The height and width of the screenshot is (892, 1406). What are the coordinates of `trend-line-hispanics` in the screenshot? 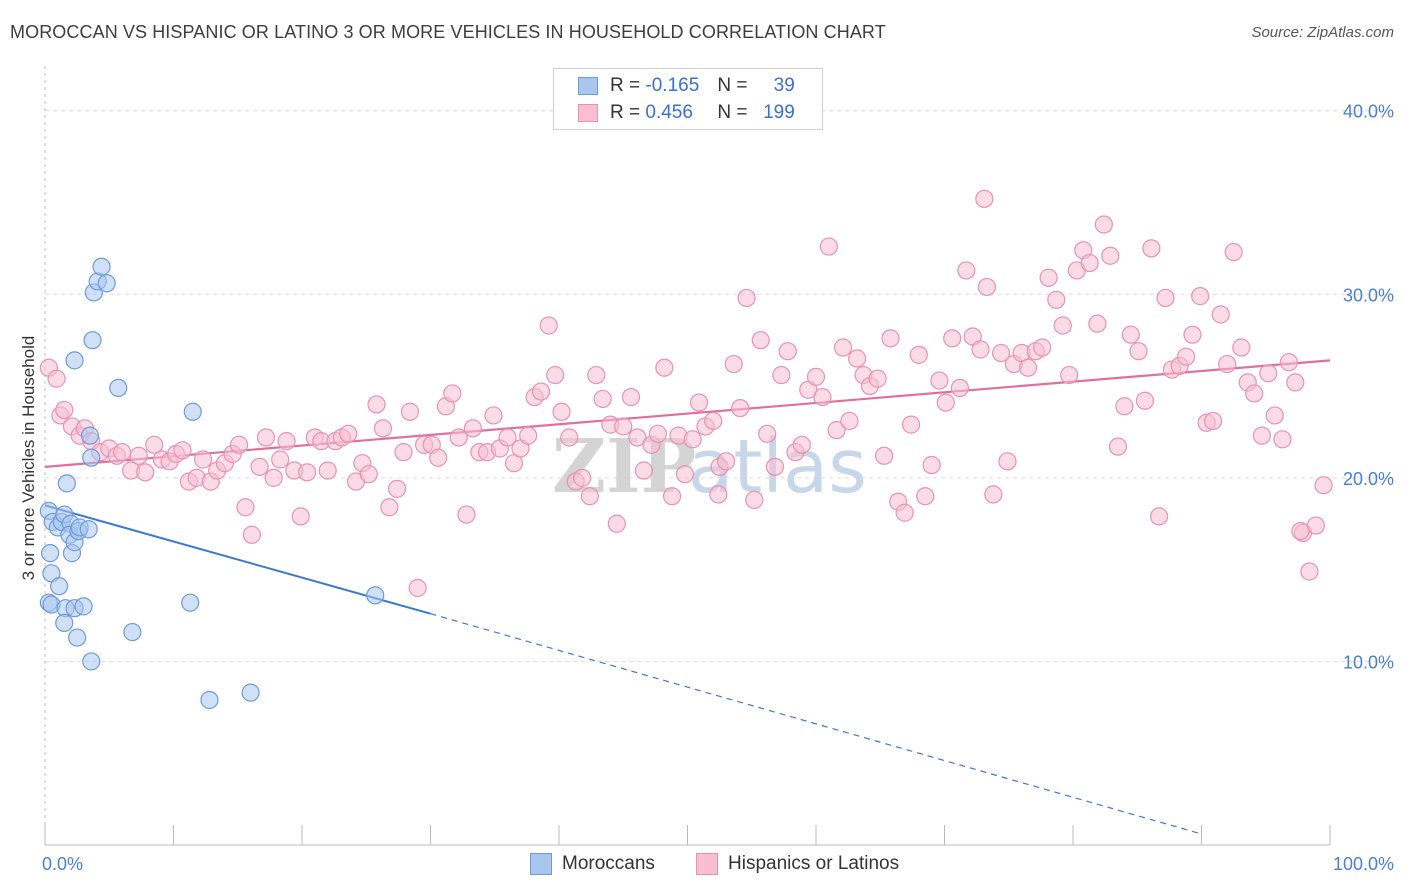 It's located at (687, 413).